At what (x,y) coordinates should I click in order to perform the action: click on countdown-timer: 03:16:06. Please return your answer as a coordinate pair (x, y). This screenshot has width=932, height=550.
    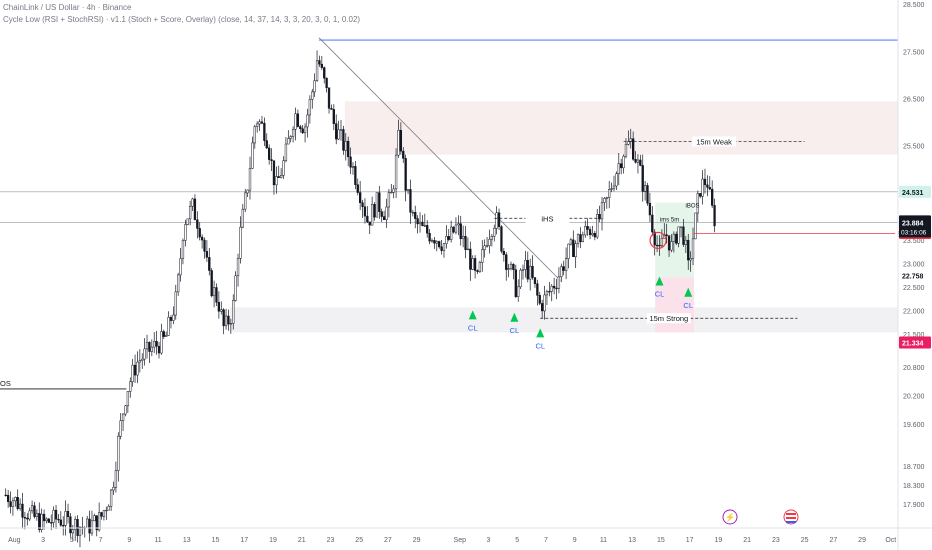
    Looking at the image, I should click on (914, 232).